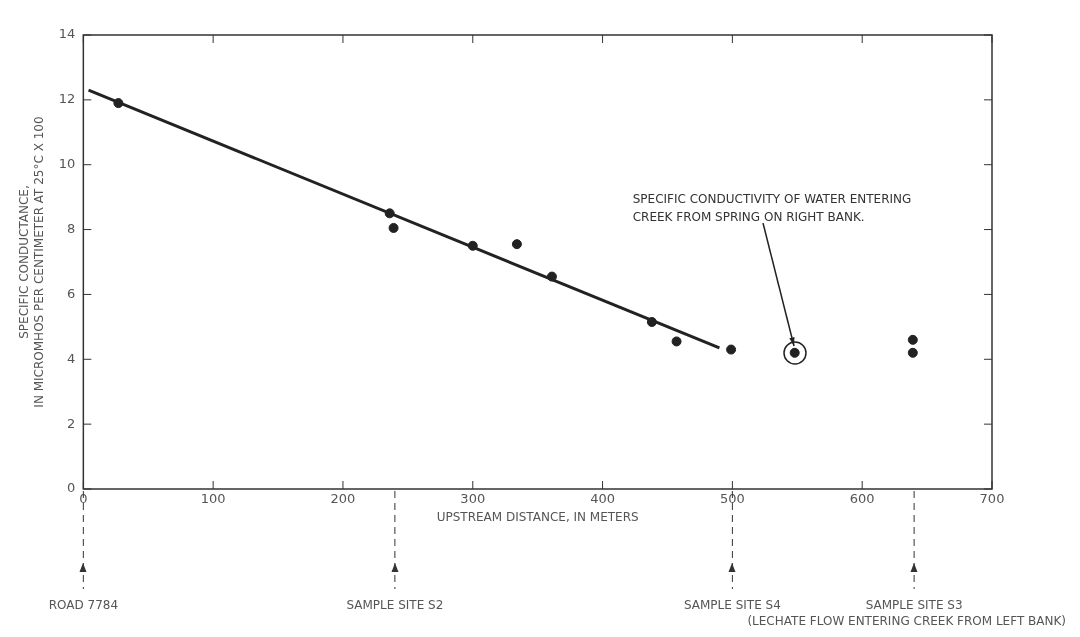  What do you see at coordinates (992, 499) in the screenshot?
I see `x-tick-label: 700` at bounding box center [992, 499].